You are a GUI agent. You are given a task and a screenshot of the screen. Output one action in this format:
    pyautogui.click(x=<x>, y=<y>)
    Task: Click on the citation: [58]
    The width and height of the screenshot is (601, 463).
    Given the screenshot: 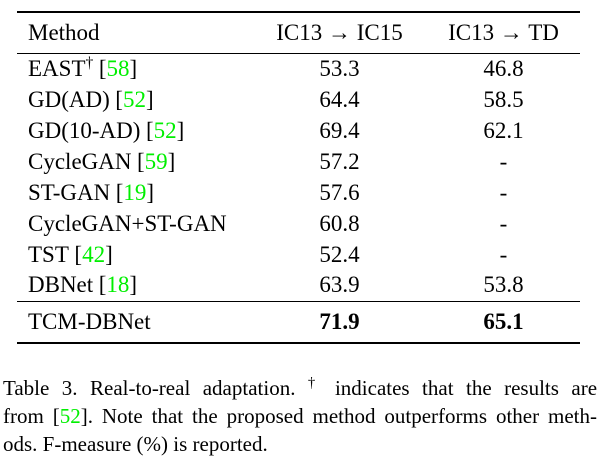 What is the action you would take?
    pyautogui.click(x=118, y=68)
    